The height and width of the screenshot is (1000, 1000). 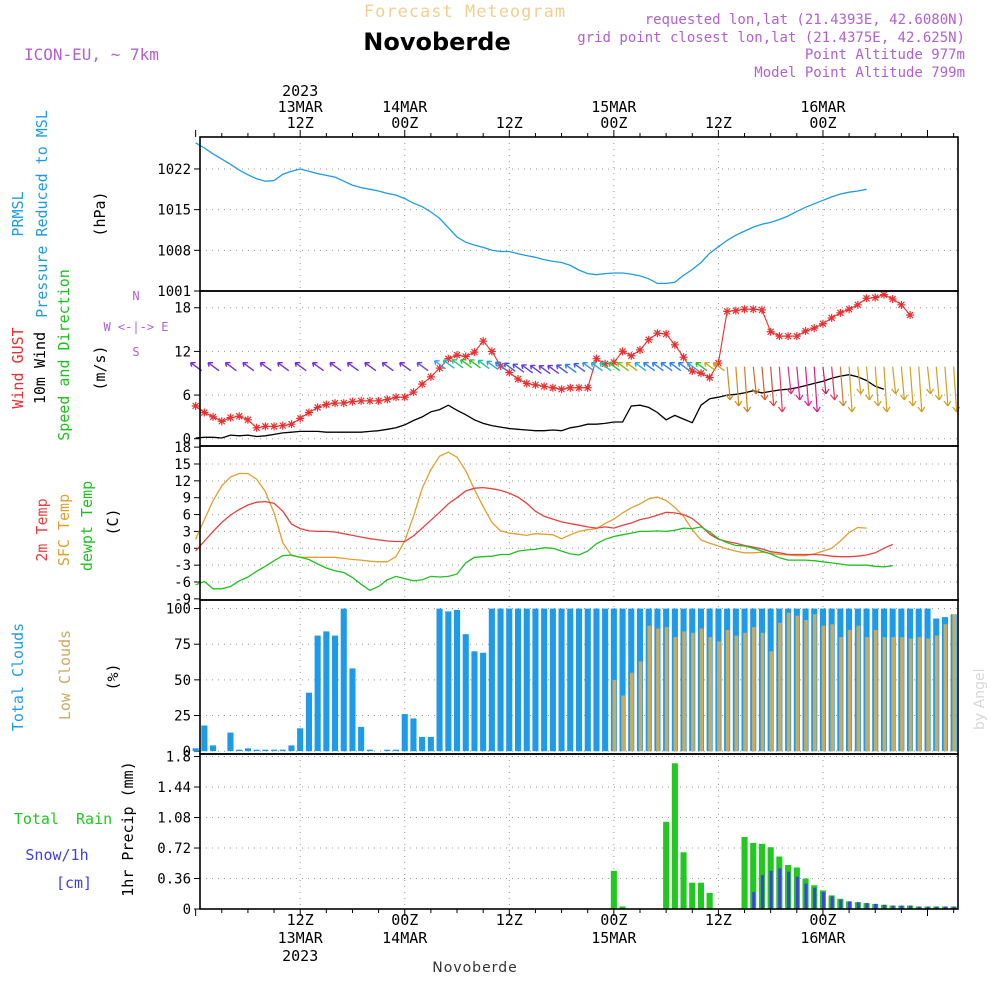 I want to click on requested-coords: requested lon,lat (21.4393E, 42.6080N), so click(x=805, y=20).